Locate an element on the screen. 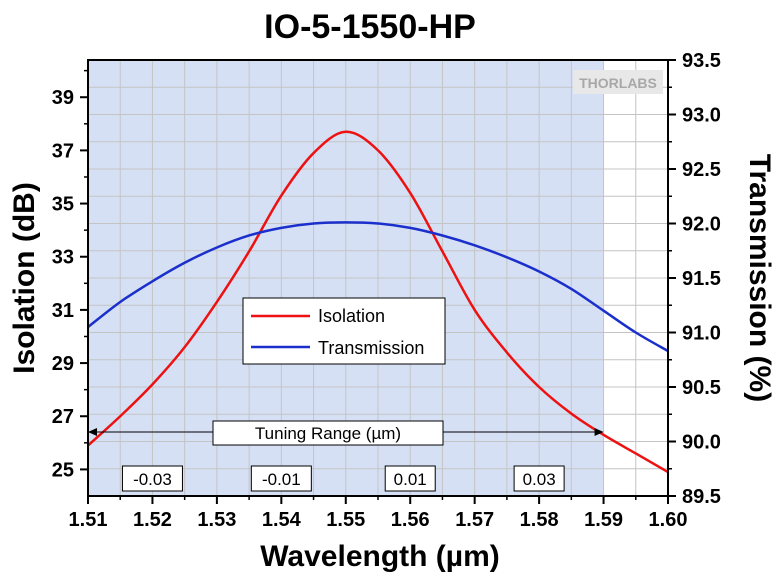 Image resolution: width=780 pixels, height=577 pixels. y-axis-right: 89.5 90.0 90.5 91.0 91.5 92.0 92.5 93.0 93.5 is located at coordinates (694, 279).